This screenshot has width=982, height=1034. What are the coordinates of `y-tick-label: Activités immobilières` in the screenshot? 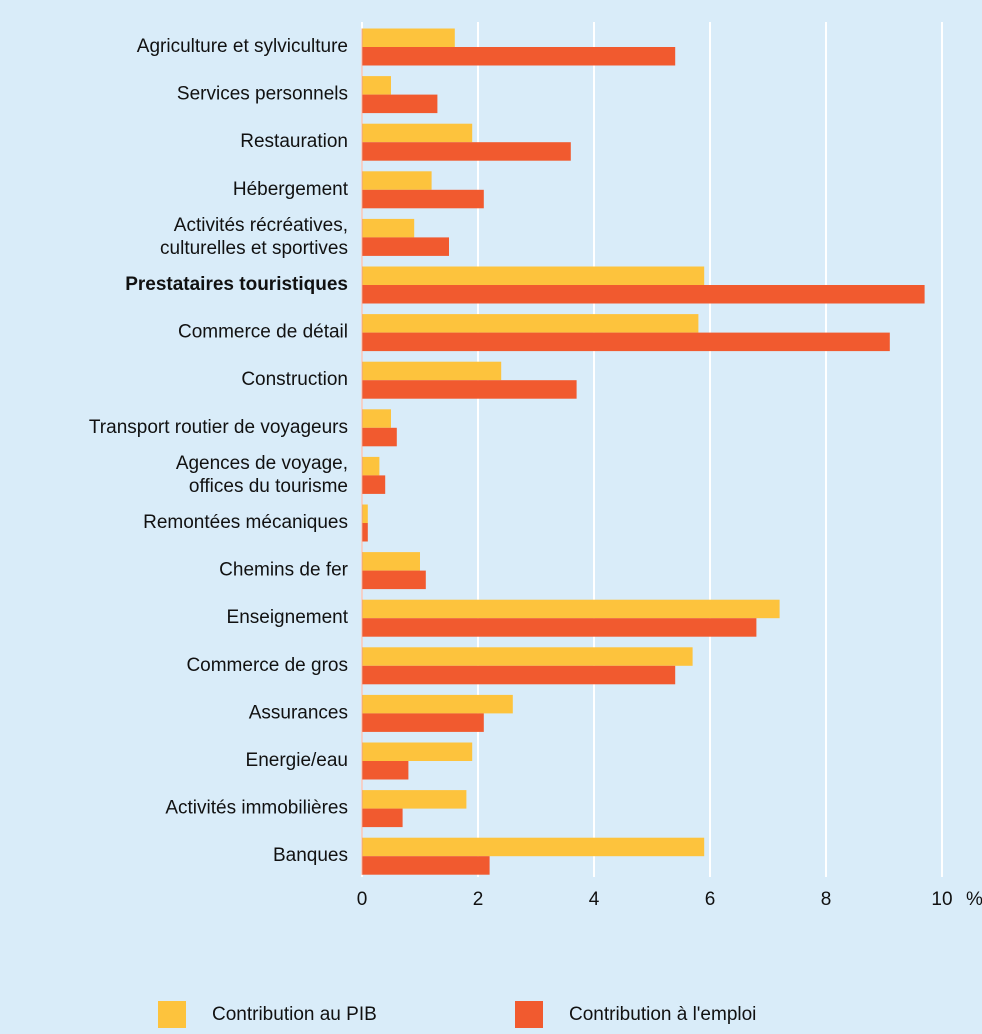 It's located at (256, 808).